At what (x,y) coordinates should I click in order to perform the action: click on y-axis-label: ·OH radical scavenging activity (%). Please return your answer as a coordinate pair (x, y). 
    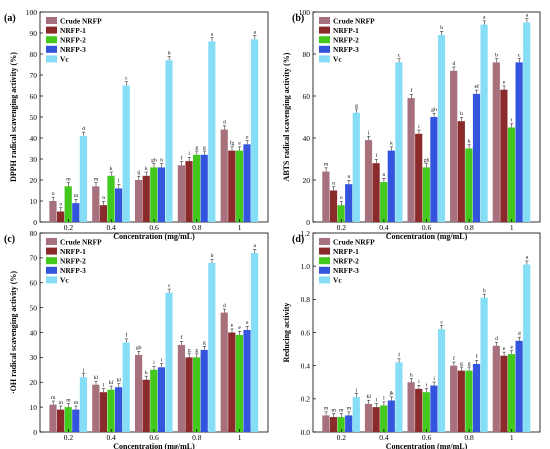
    Looking at the image, I should click on (13, 332).